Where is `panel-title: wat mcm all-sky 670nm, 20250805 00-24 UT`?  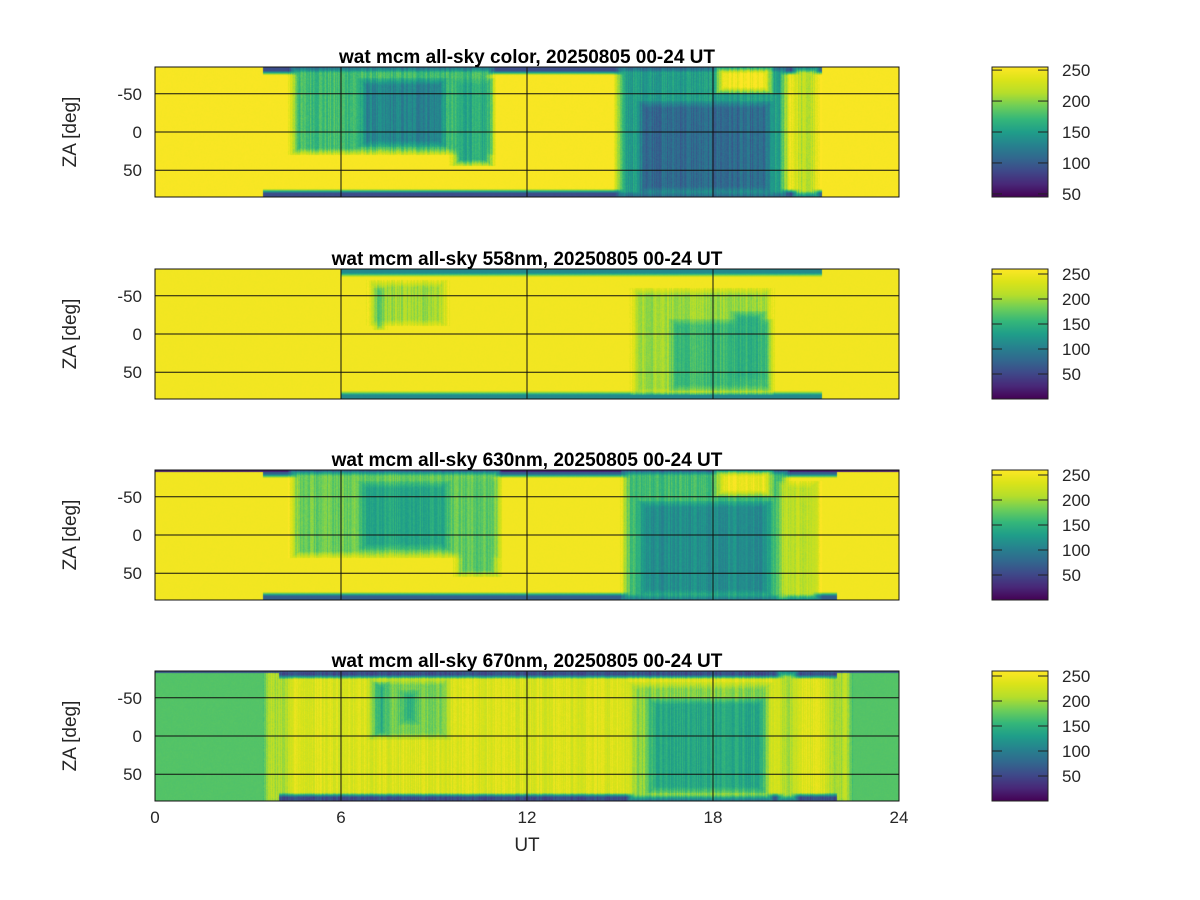 panel-title: wat mcm all-sky 670nm, 20250805 00-24 UT is located at coordinates (527, 661).